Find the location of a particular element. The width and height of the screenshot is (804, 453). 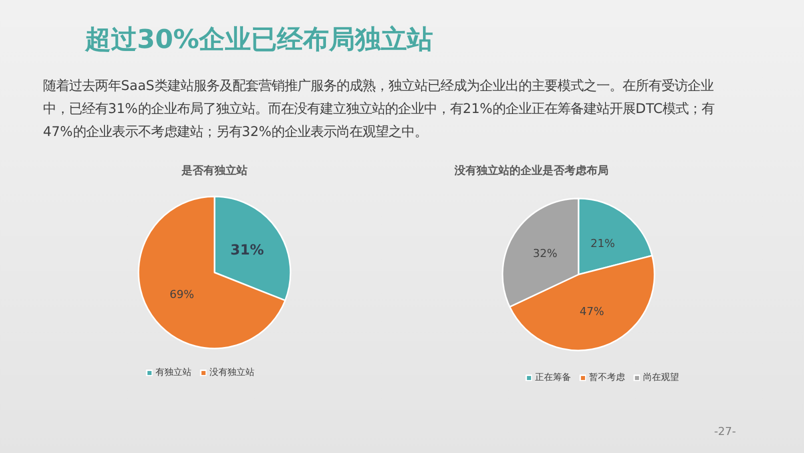

data-label: 31% is located at coordinates (247, 250).